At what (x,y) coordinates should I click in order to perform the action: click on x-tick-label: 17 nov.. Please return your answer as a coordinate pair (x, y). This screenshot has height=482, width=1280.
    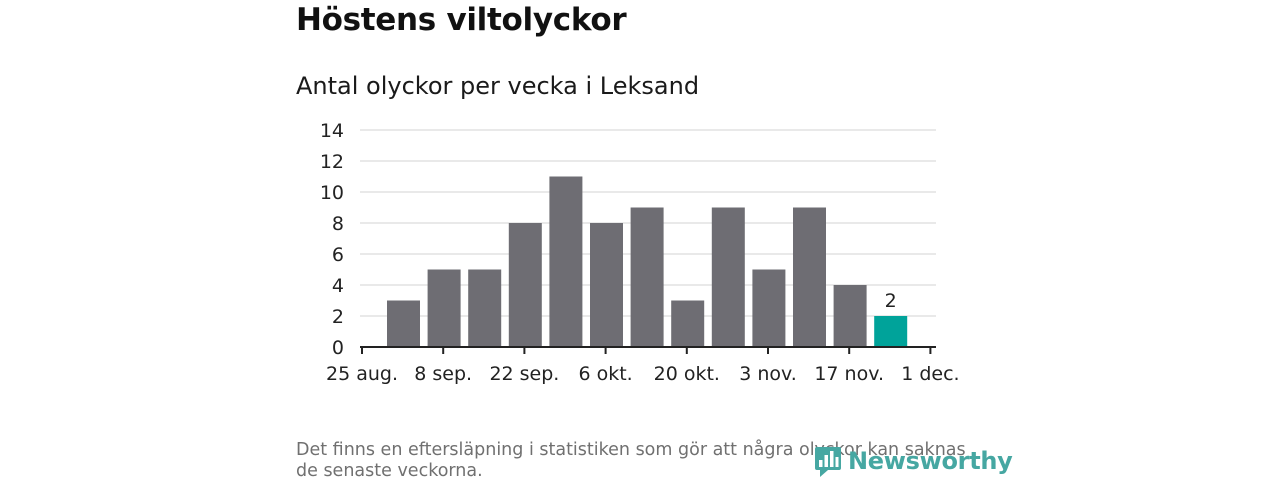
    Looking at the image, I should click on (849, 374).